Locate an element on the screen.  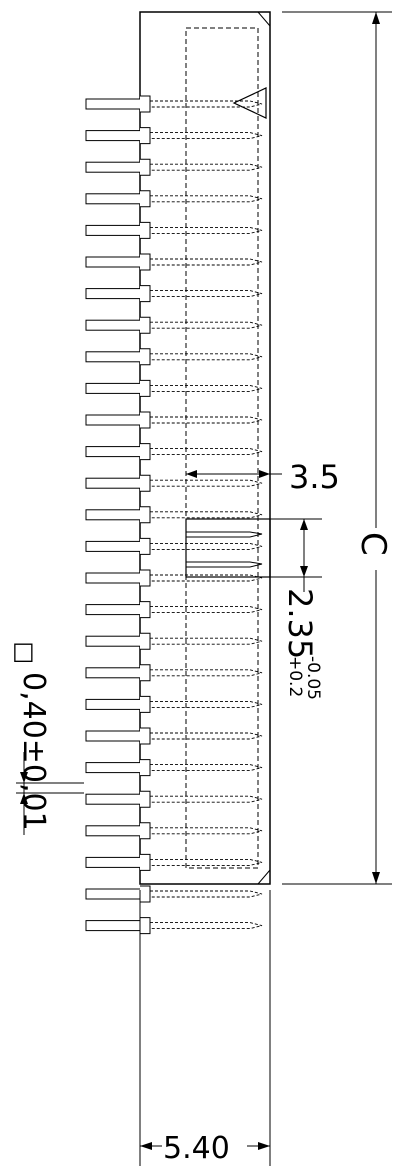
width-dim-label: 5.40 is located at coordinates (196, 1148).